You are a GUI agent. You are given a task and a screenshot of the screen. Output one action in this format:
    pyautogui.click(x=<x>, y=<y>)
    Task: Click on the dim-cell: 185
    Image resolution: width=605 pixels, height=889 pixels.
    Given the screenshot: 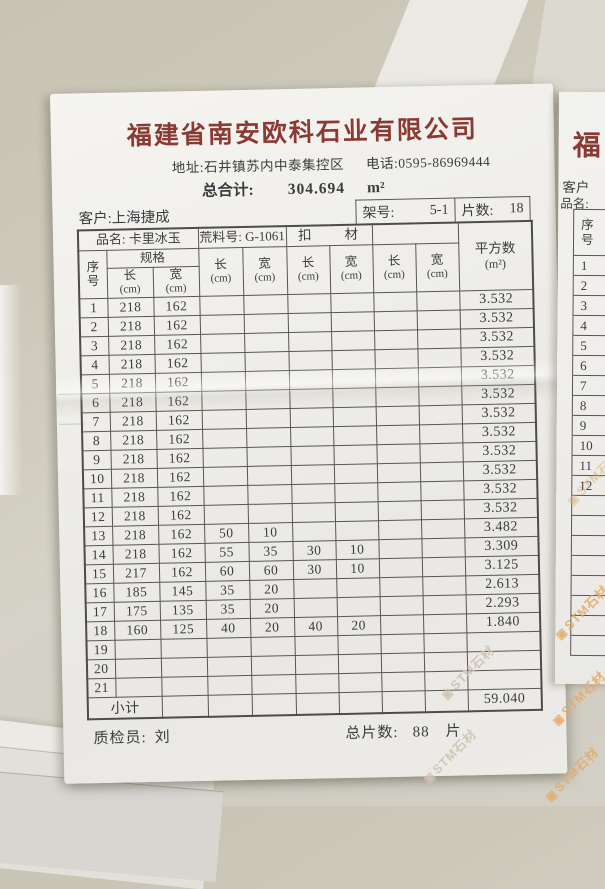 What is the action you would take?
    pyautogui.click(x=136, y=591)
    